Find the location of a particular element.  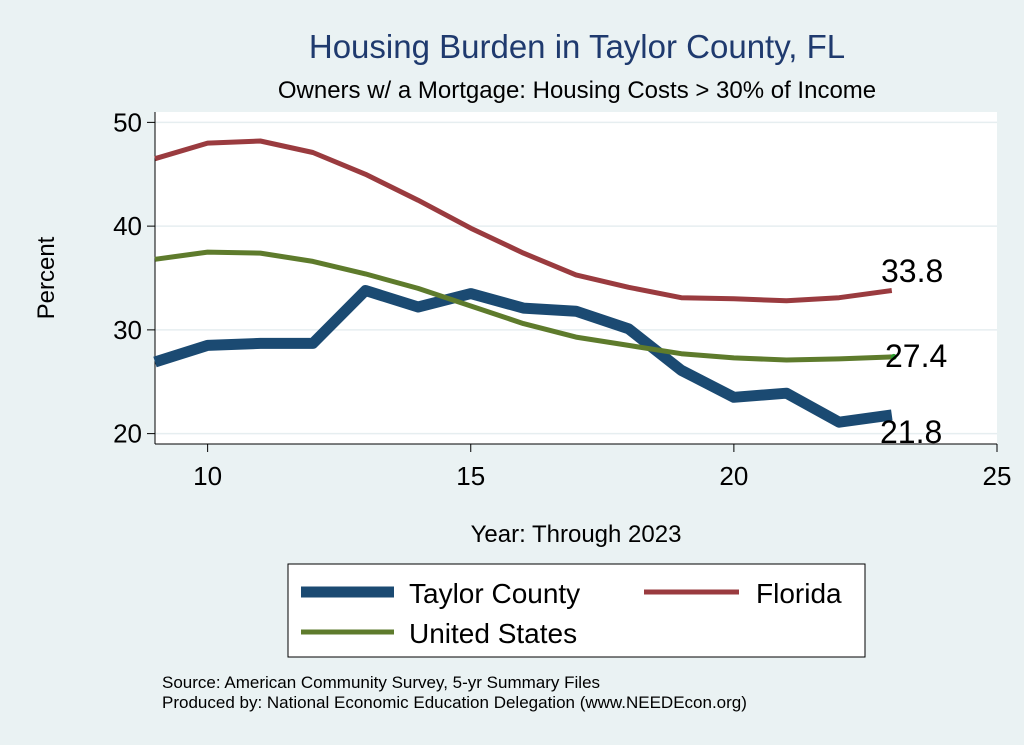

legend-label-taylor: Taylor County is located at coordinates (494, 593).